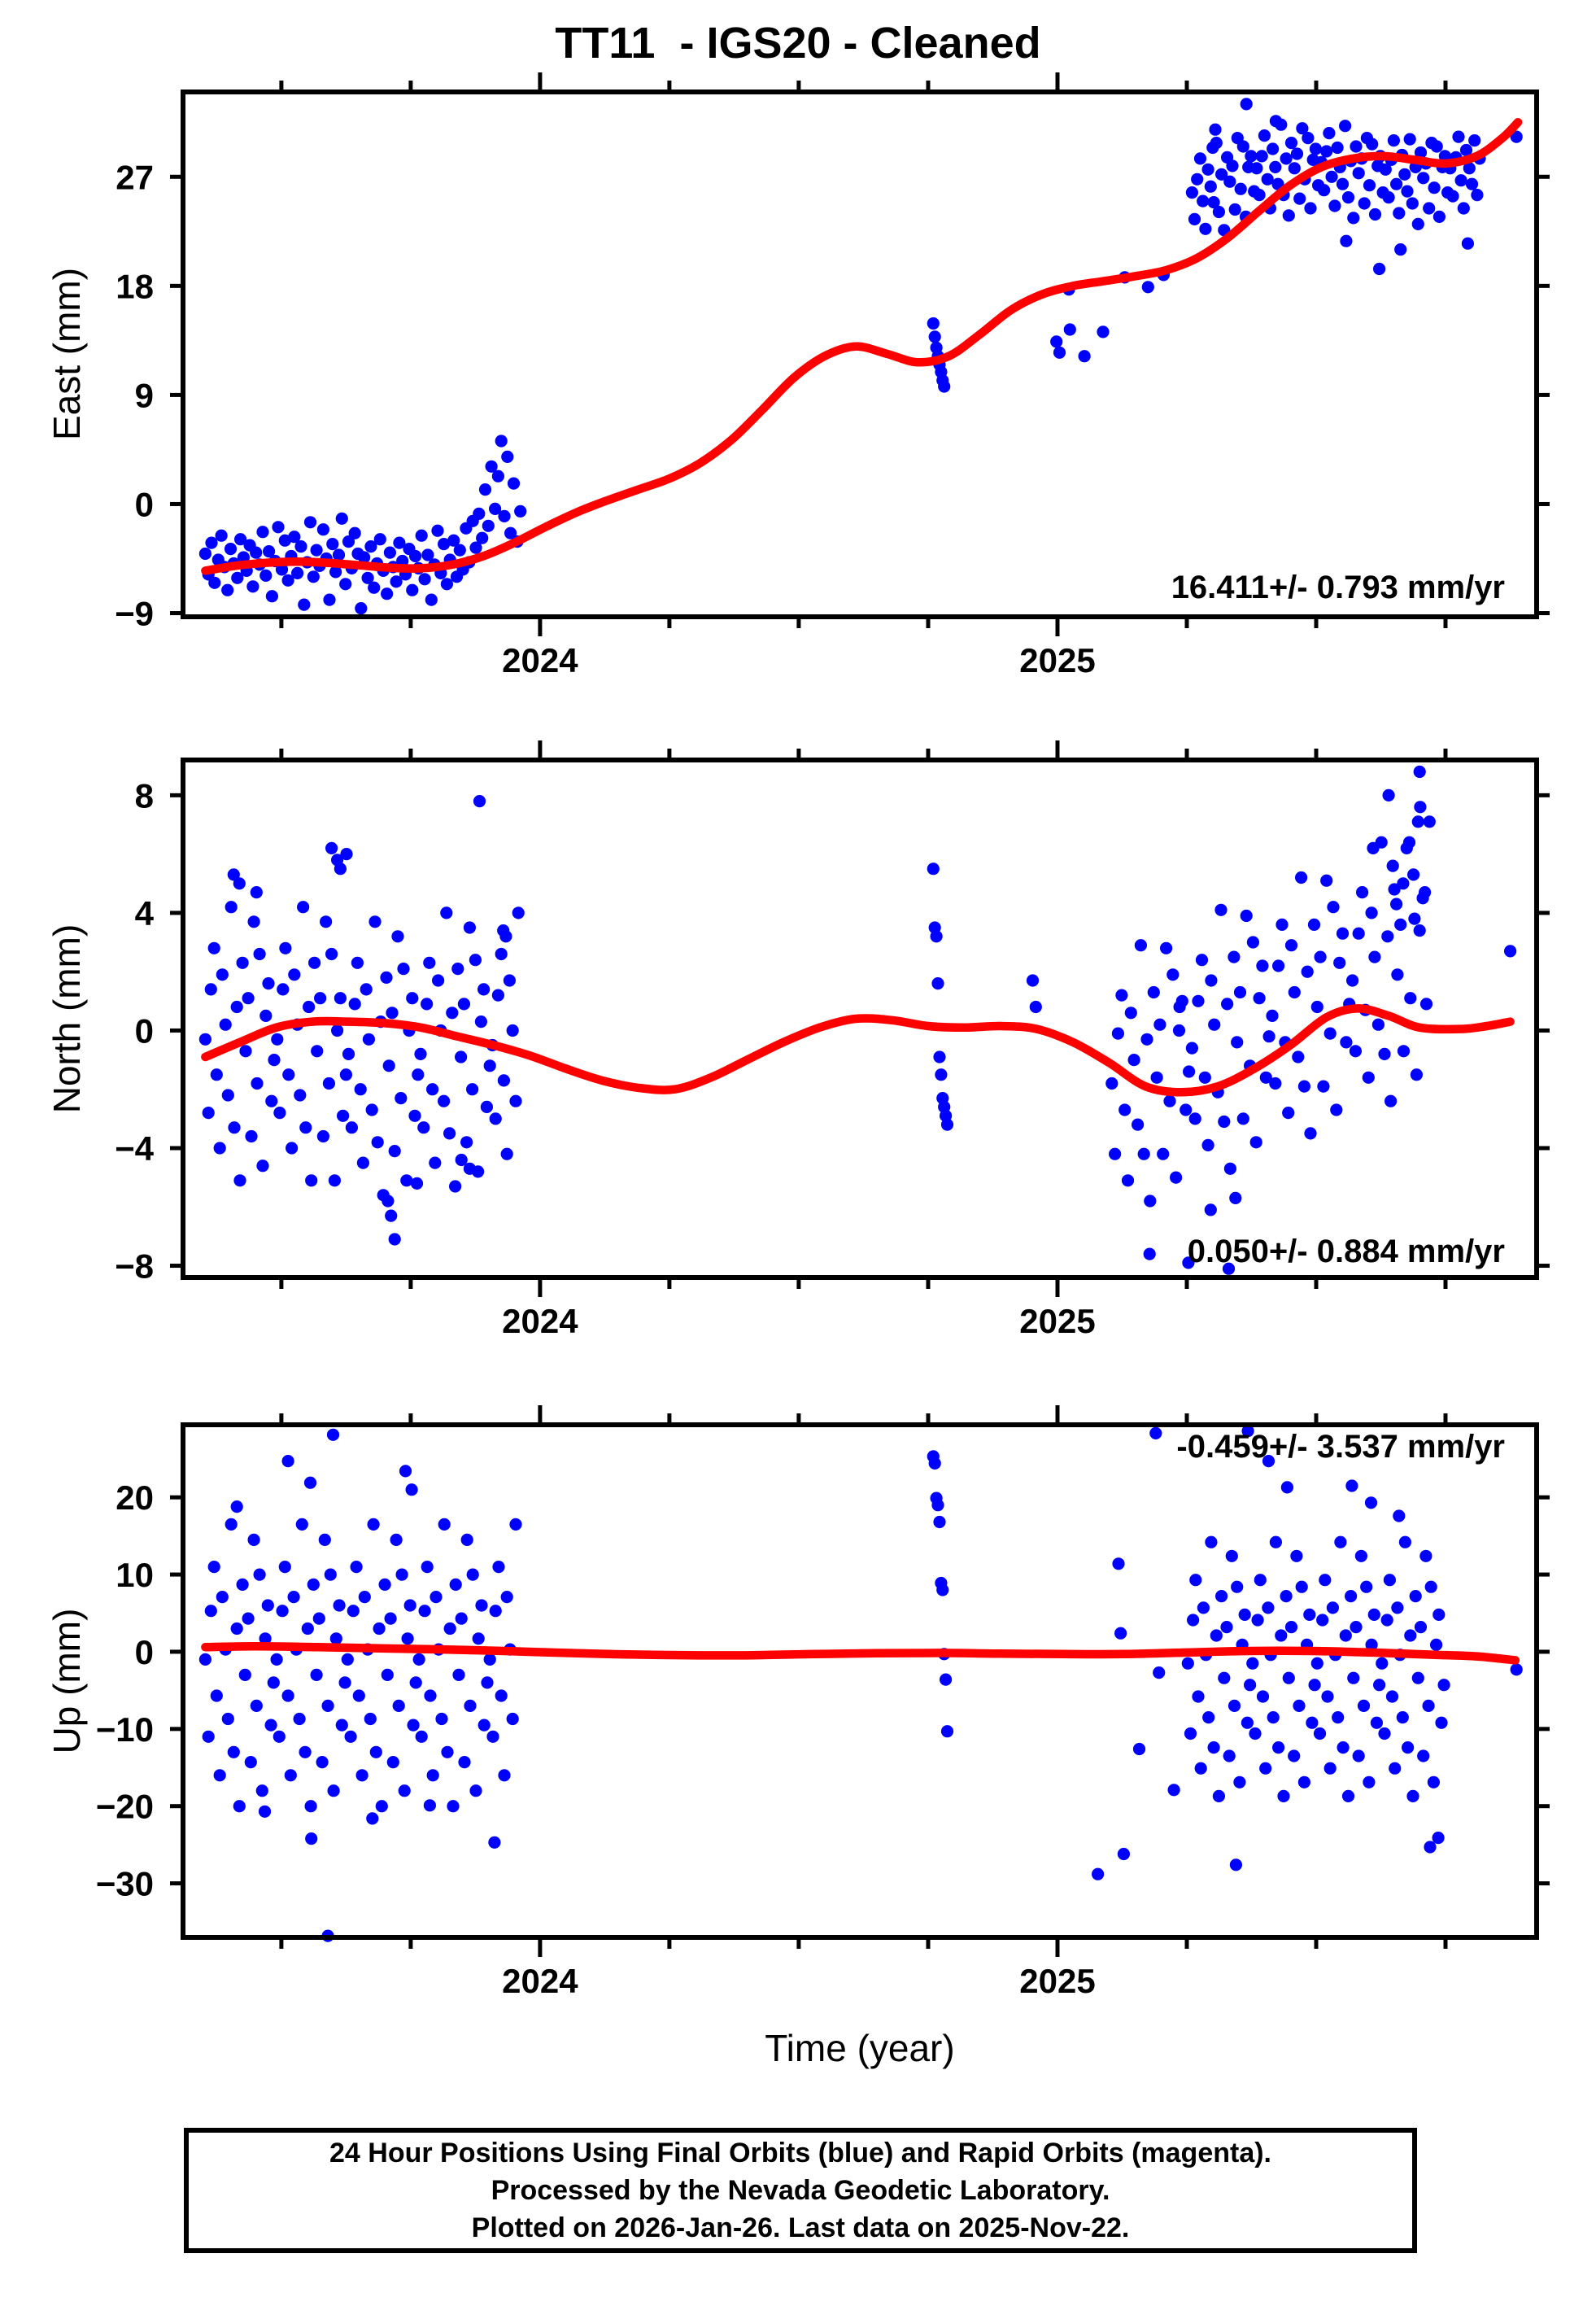  I want to click on north-y-tick-label: 0, so click(144, 1030).